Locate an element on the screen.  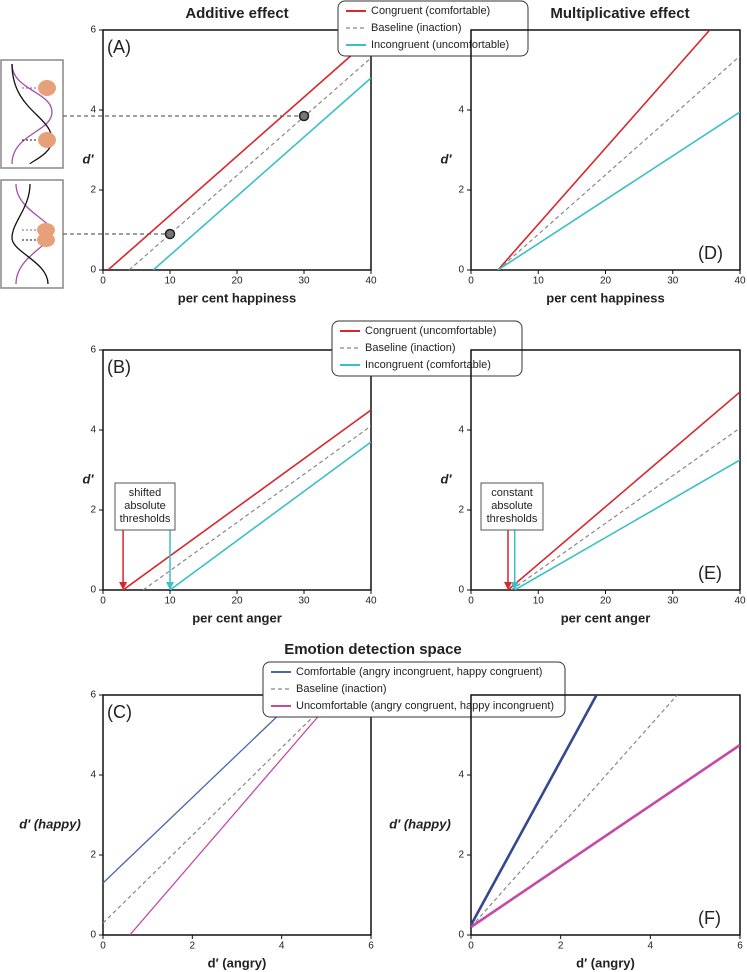
annotation-box is located at coordinates (512, 506).